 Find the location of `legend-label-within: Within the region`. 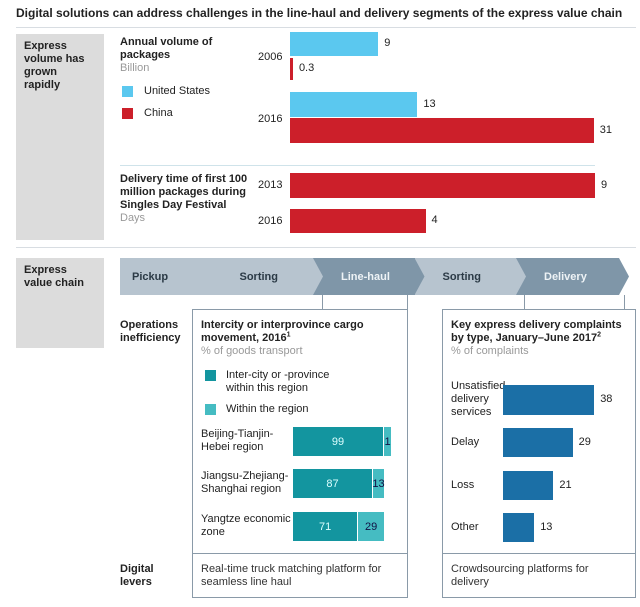

legend-label-within: Within the region is located at coordinates (267, 409).